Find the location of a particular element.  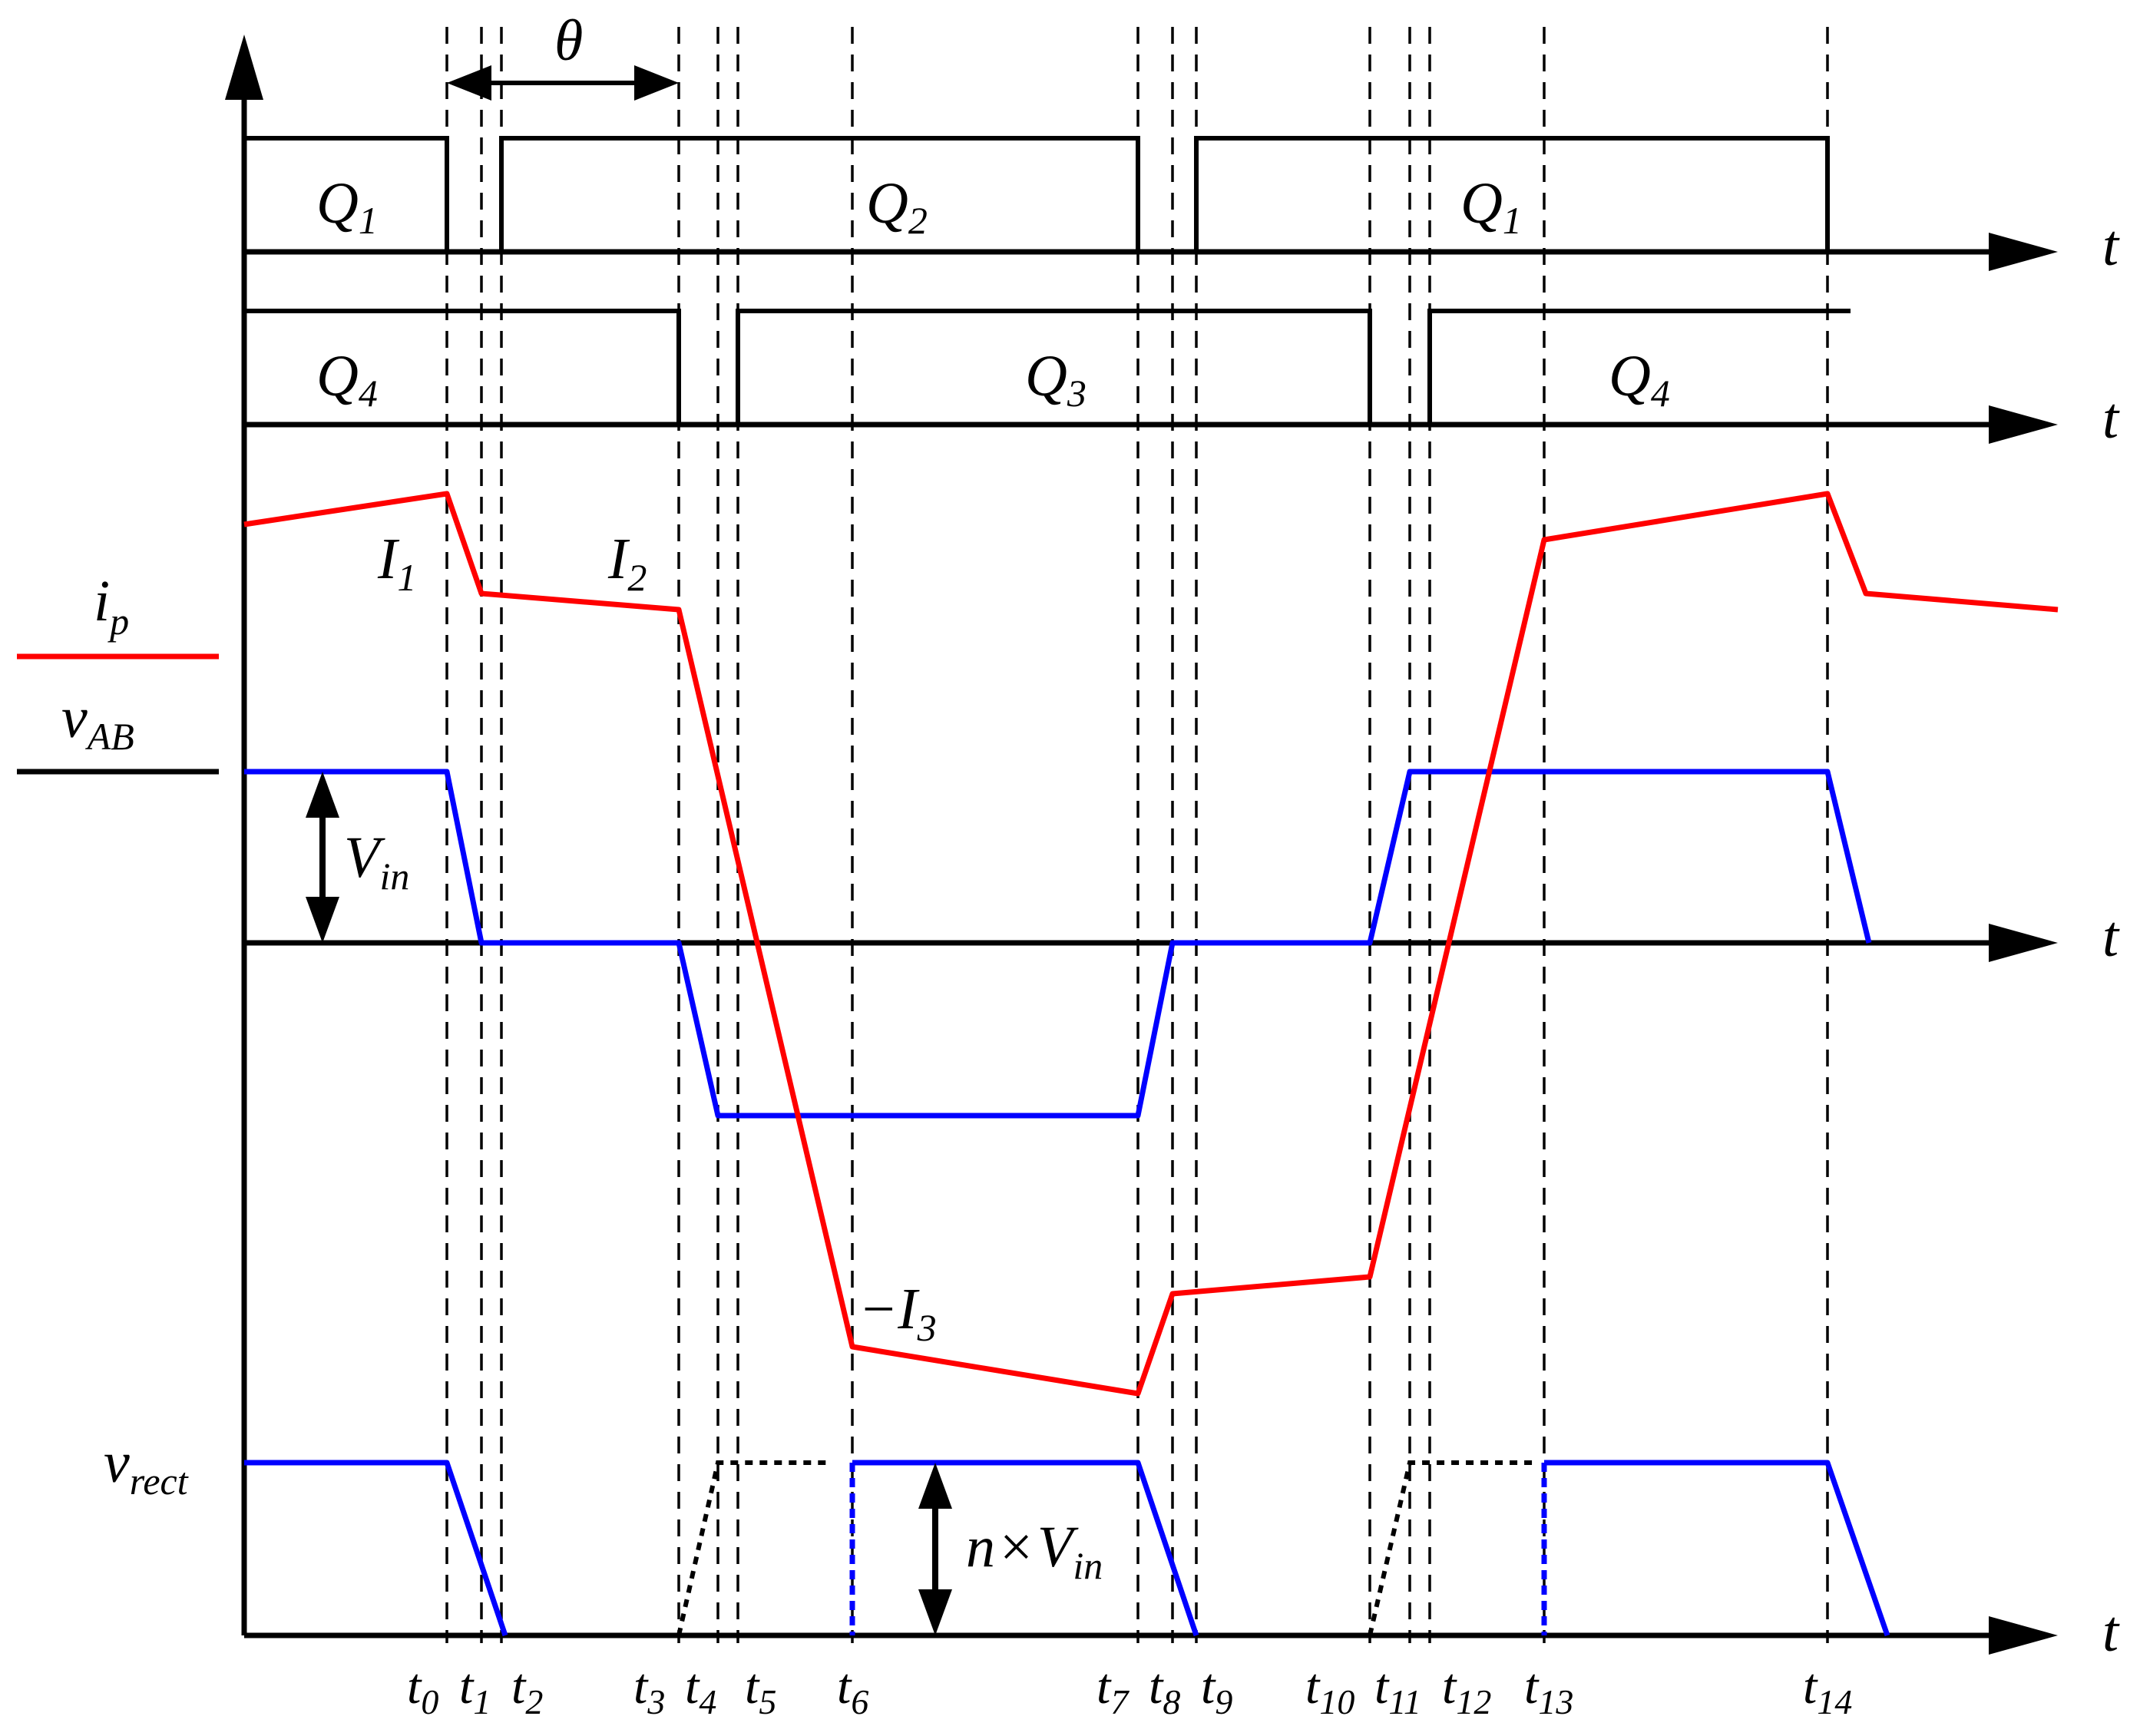

gate-label-q3: Q3 is located at coordinates (1056, 379).